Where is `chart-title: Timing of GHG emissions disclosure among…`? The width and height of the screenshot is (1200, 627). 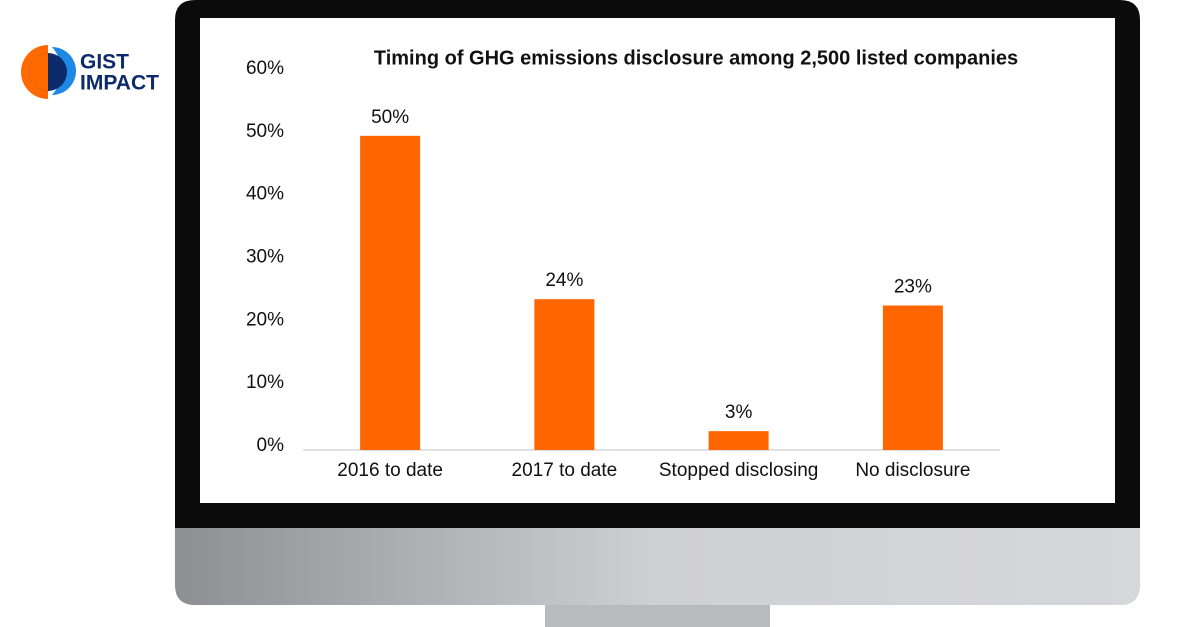 chart-title: Timing of GHG emissions disclosure among… is located at coordinates (696, 58).